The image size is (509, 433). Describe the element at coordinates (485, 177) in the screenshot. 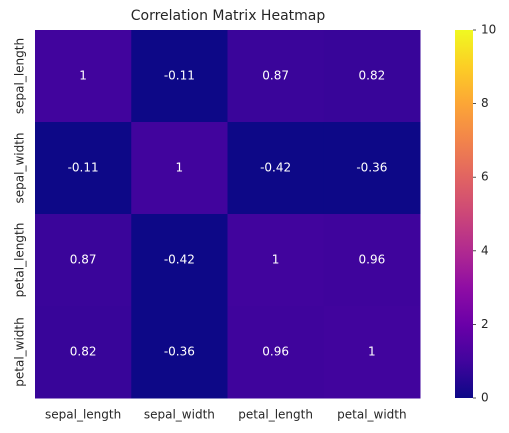

I see `colorbar-tick-label: 6` at that location.